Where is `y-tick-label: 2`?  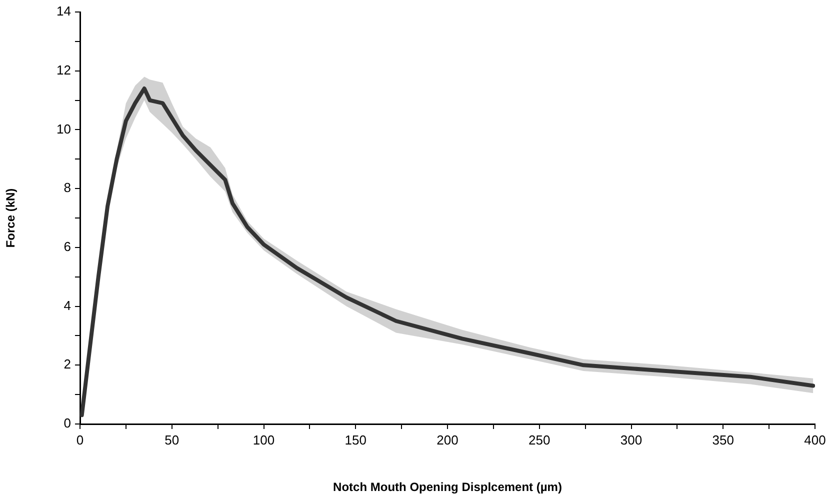 y-tick-label: 2 is located at coordinates (67, 364).